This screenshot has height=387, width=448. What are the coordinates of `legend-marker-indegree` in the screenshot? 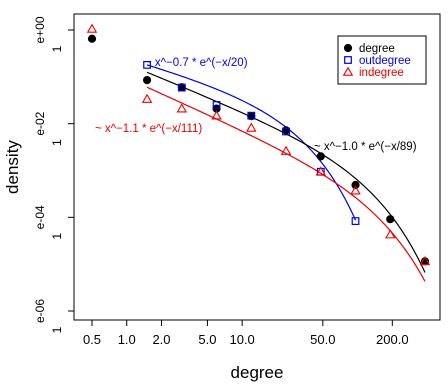 It's located at (348, 71).